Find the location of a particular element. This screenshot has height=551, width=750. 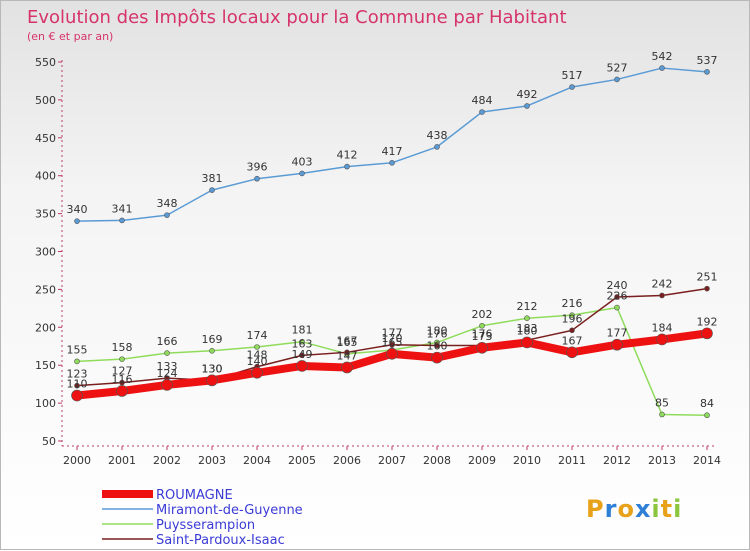

data-label: 517 is located at coordinates (572, 75).